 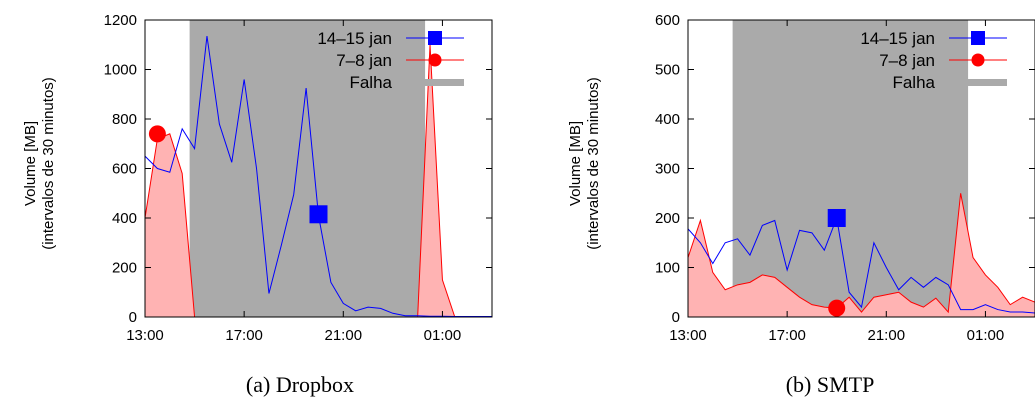 I want to click on series-area-7-8-jan, so click(x=861, y=255).